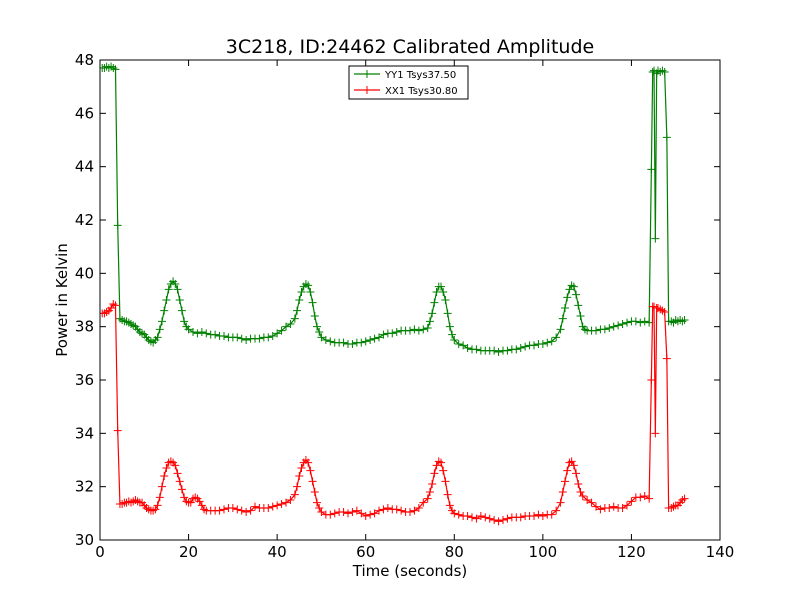 This screenshot has width=800, height=600. What do you see at coordinates (84, 540) in the screenshot?
I see `y-tick-label: 30` at bounding box center [84, 540].